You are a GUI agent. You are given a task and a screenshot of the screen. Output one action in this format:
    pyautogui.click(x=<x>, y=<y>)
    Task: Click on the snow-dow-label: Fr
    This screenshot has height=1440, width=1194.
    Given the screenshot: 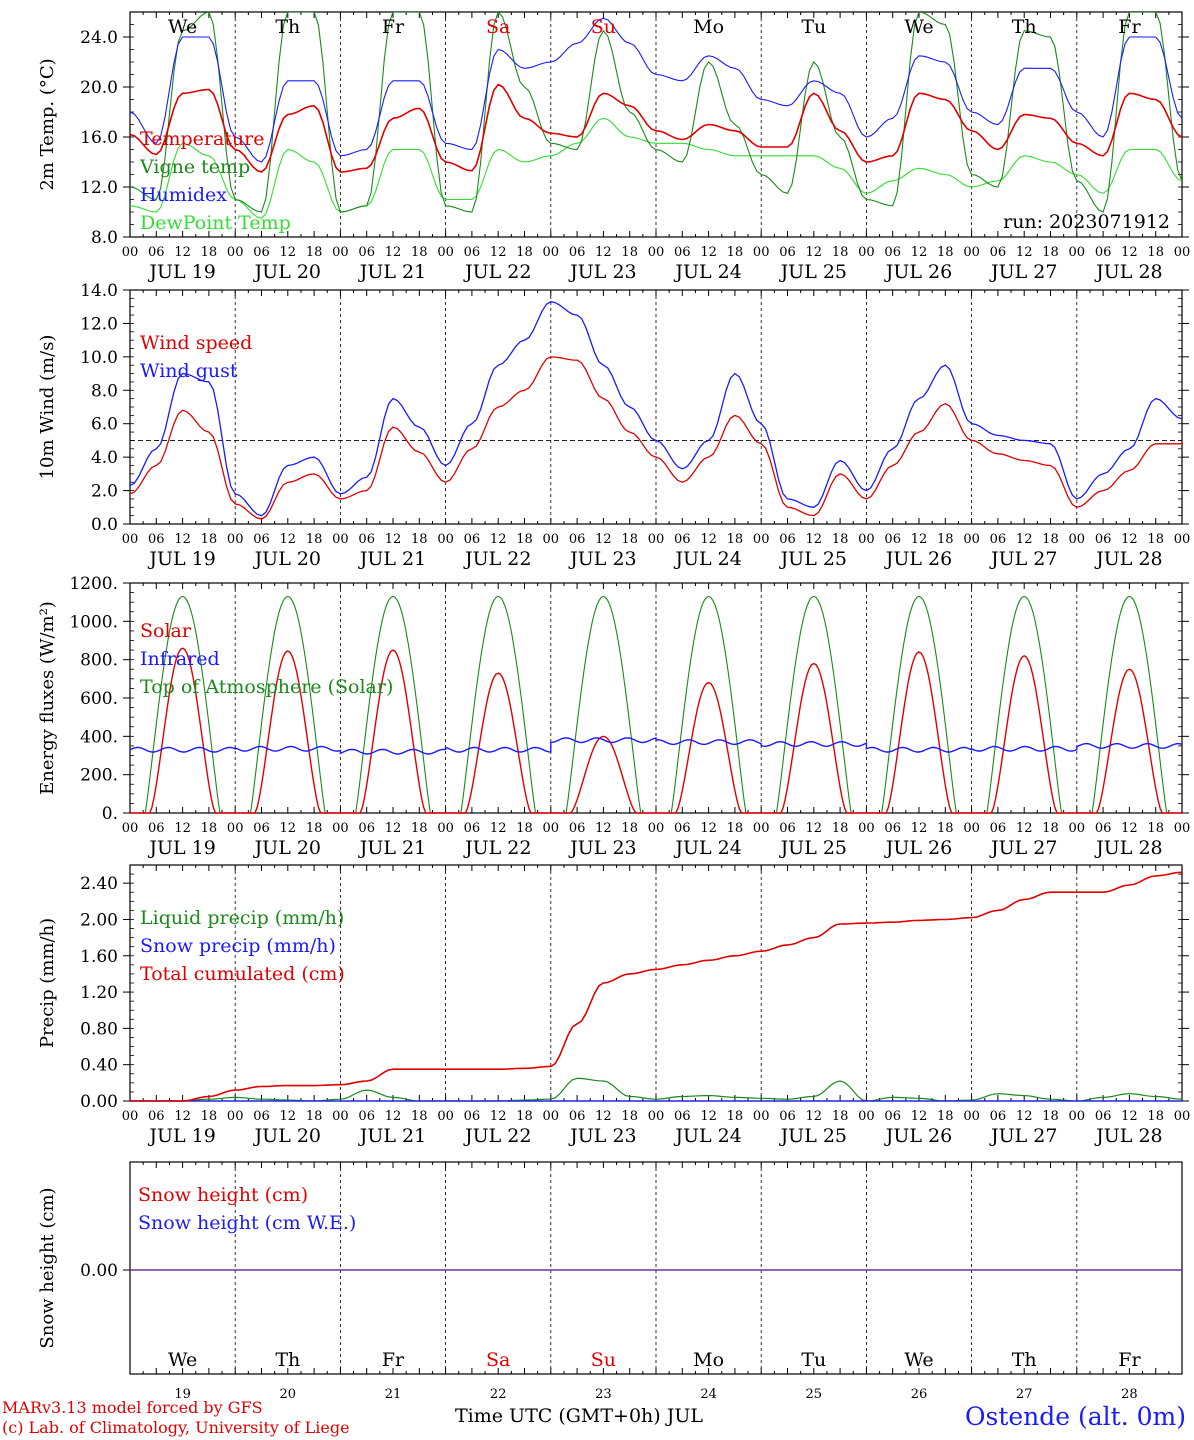 What is the action you would take?
    pyautogui.click(x=393, y=1360)
    